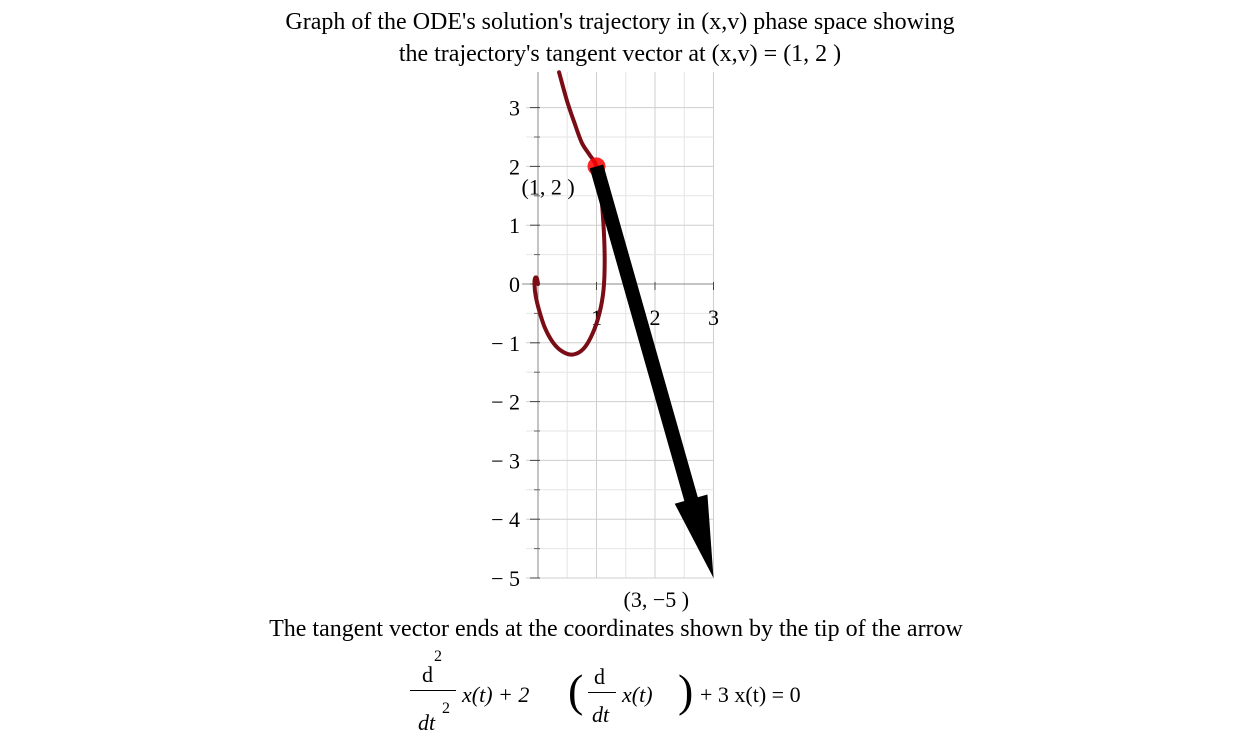 The image size is (1245, 747). I want to click on vector, so click(651, 371).